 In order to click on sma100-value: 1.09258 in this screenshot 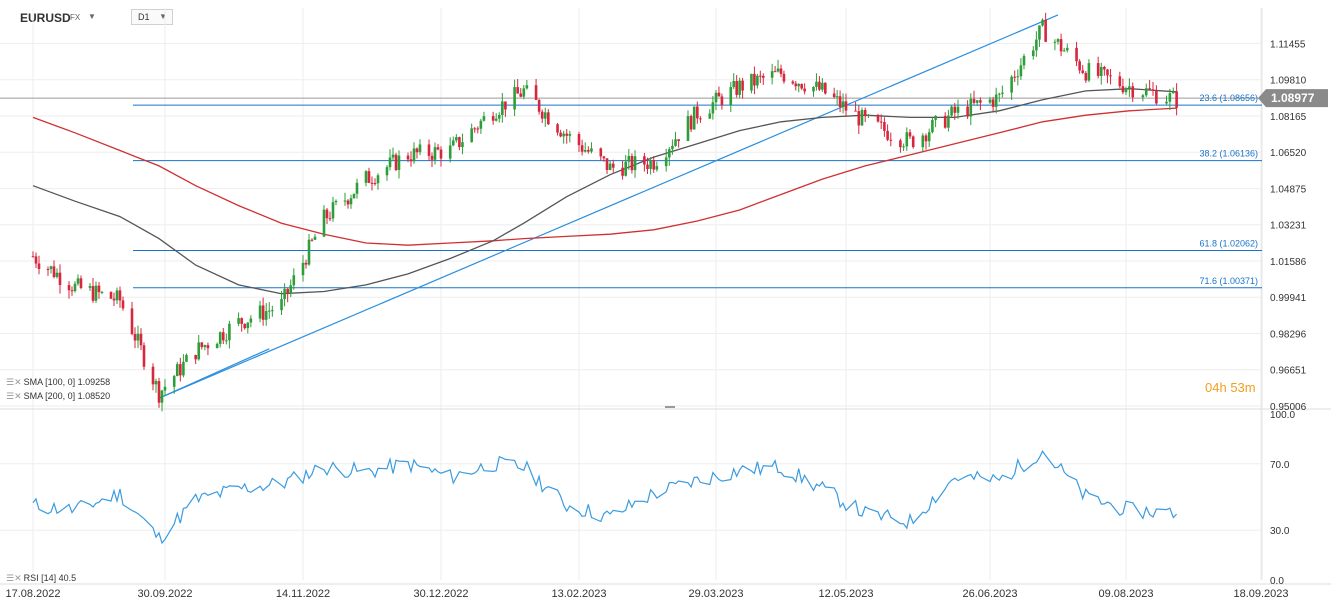, I will do `click(94, 382)`.